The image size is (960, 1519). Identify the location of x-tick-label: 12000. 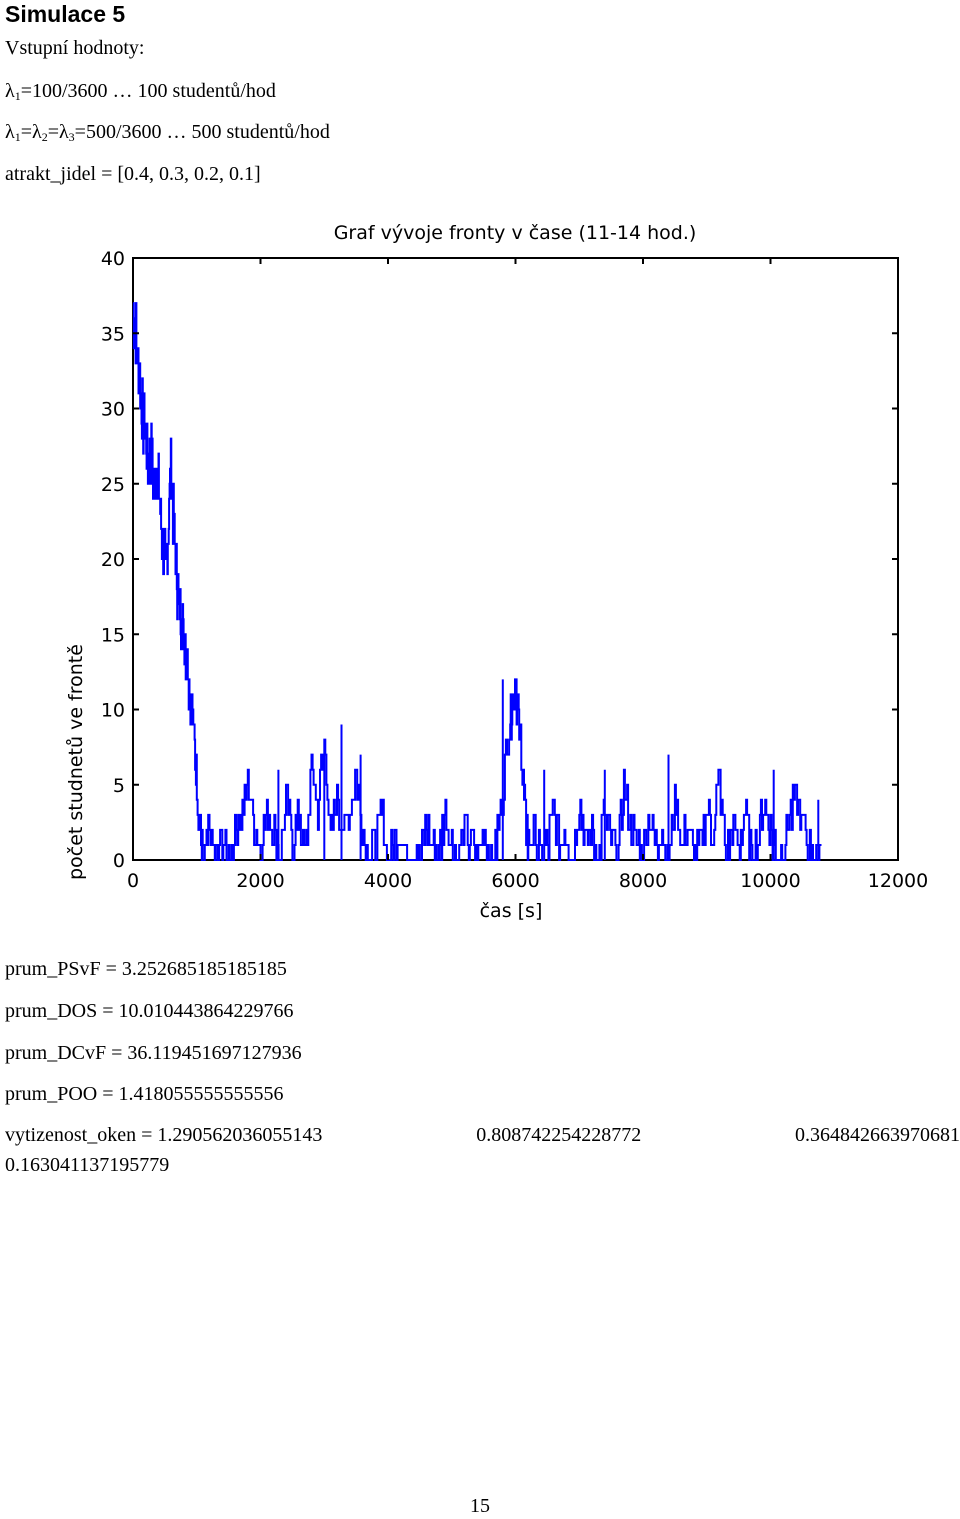
(898, 881).